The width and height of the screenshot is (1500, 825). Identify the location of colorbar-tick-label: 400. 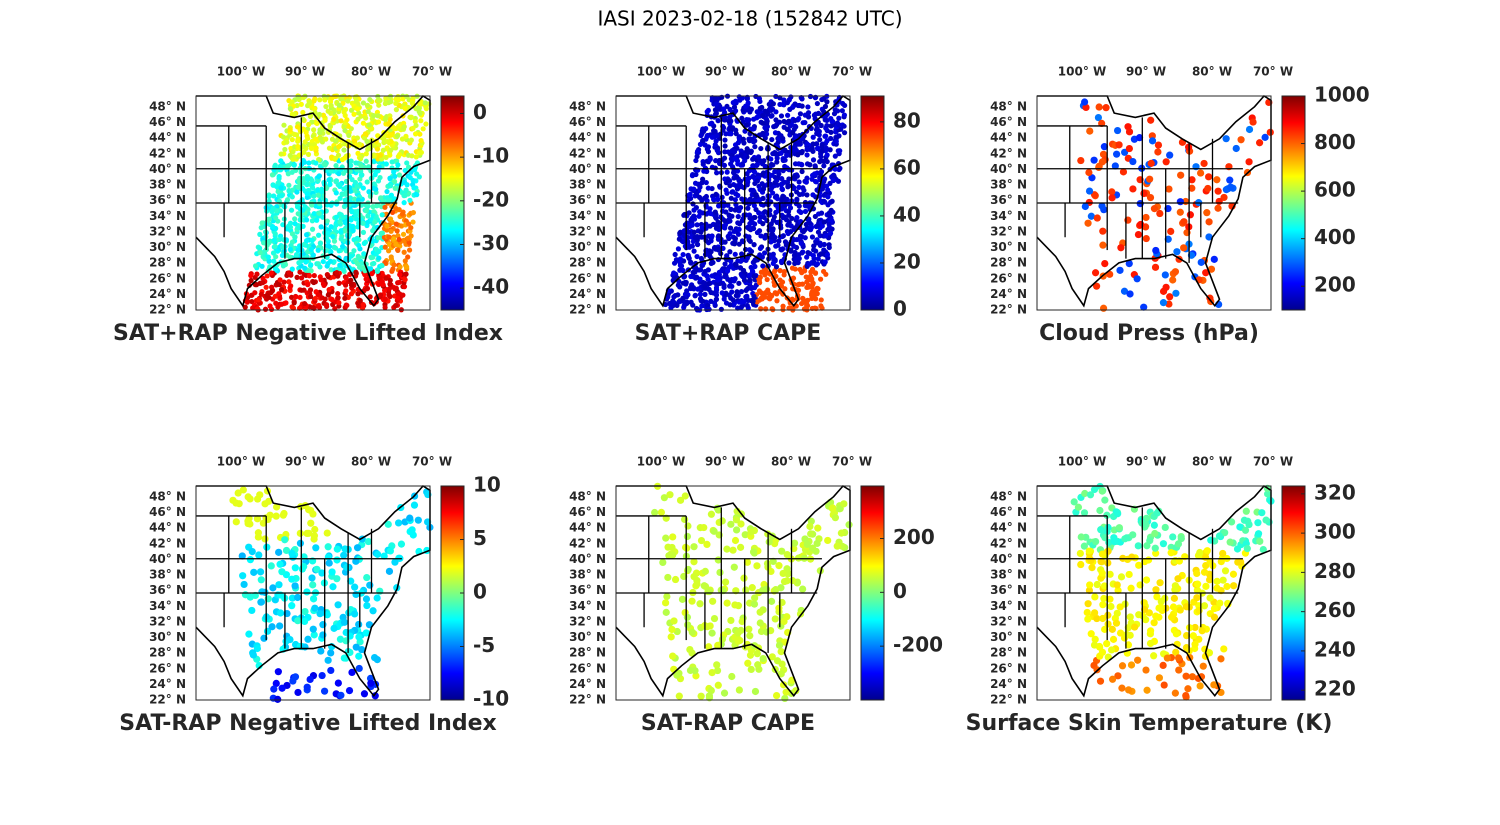
(1335, 237).